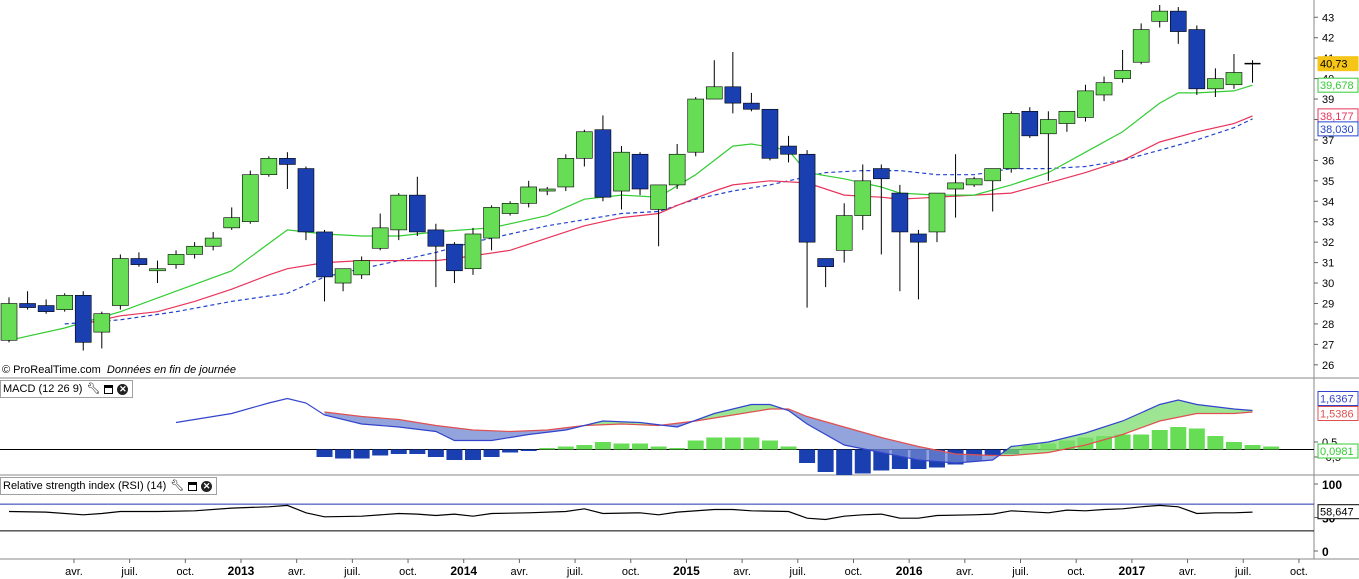 The width and height of the screenshot is (1359, 579). I want to click on x-tick-label: oct., so click(1299, 572).